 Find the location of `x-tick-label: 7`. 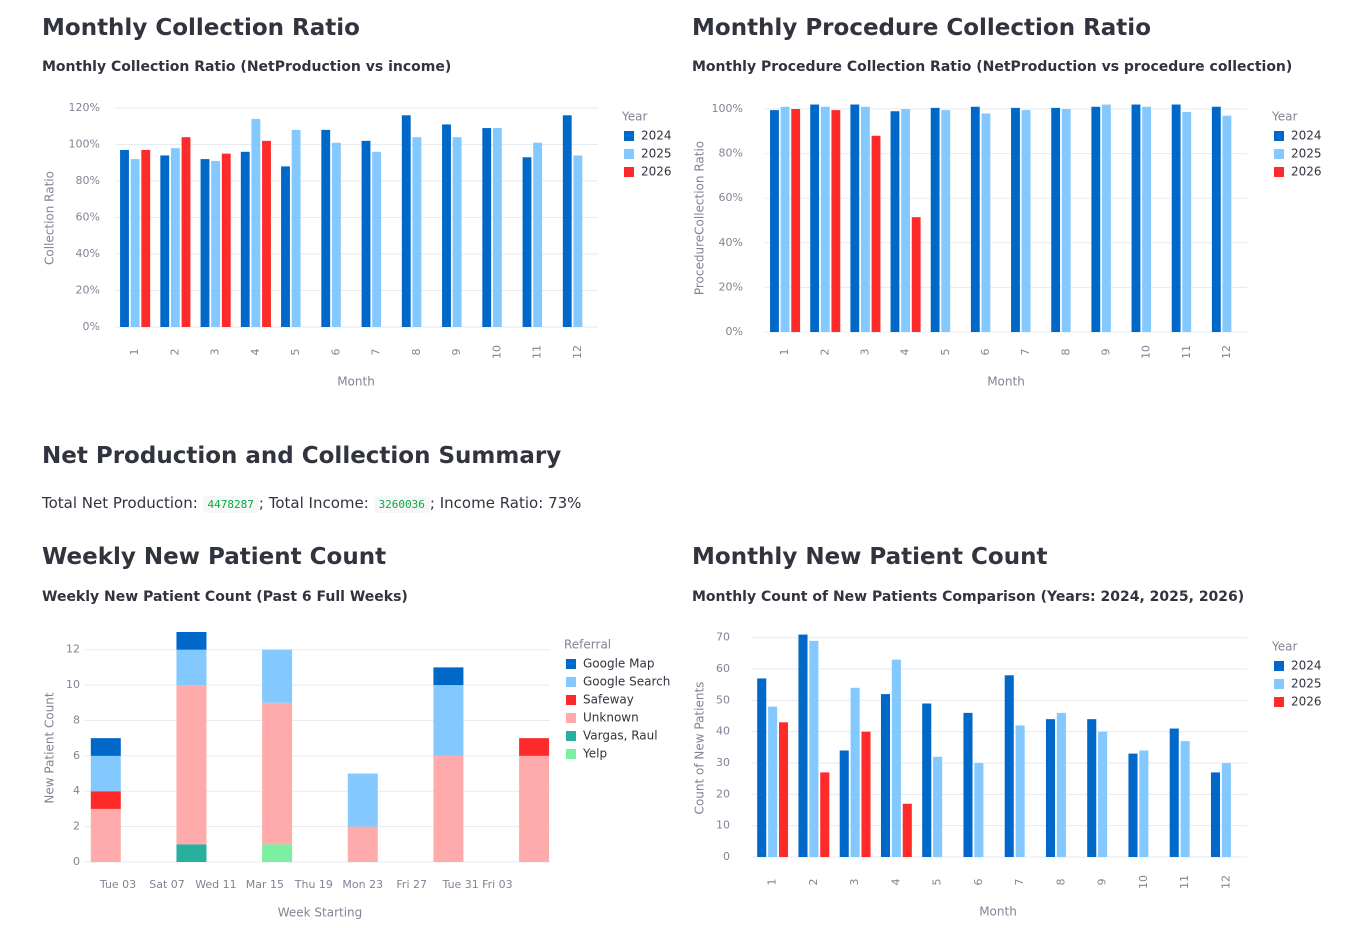

x-tick-label: 7 is located at coordinates (376, 352).